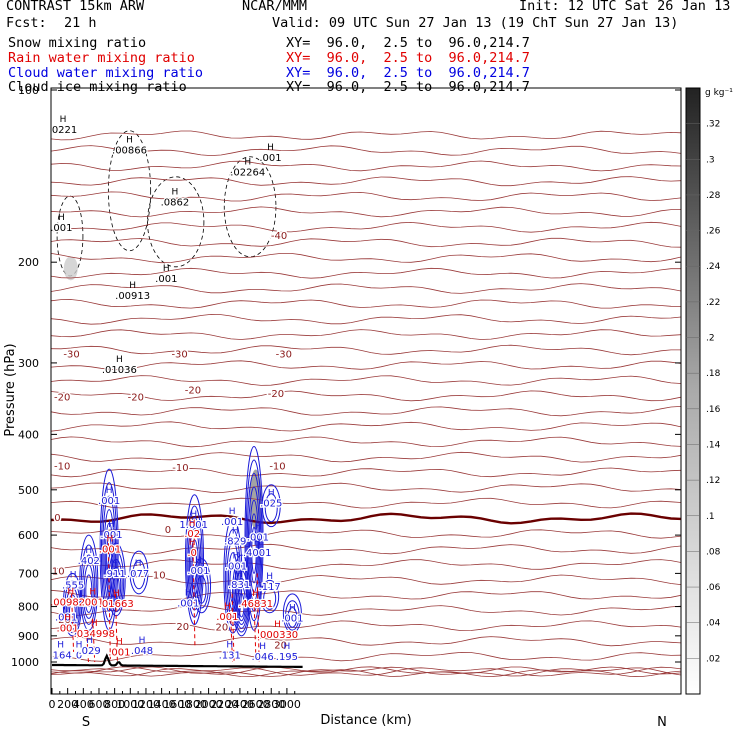  What do you see at coordinates (132, 296) in the screenshot?
I see `snow-max-value: .00913` at bounding box center [132, 296].